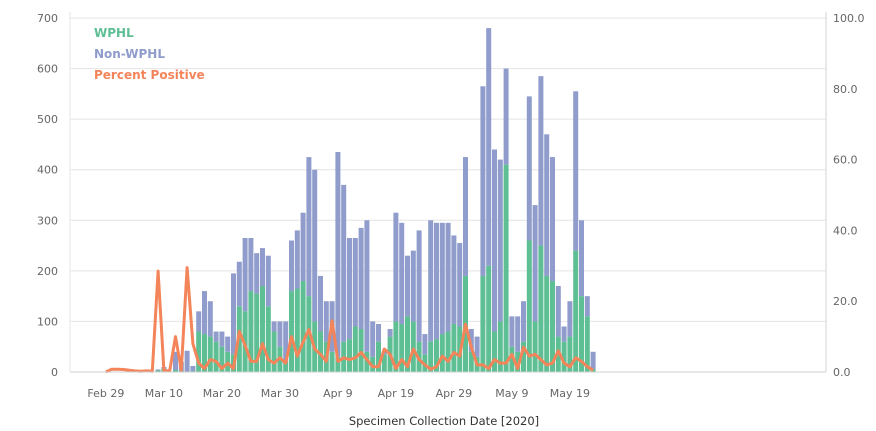 This screenshot has height=431, width=876. I want to click on y-left-tick-label: 100, so click(47, 321).